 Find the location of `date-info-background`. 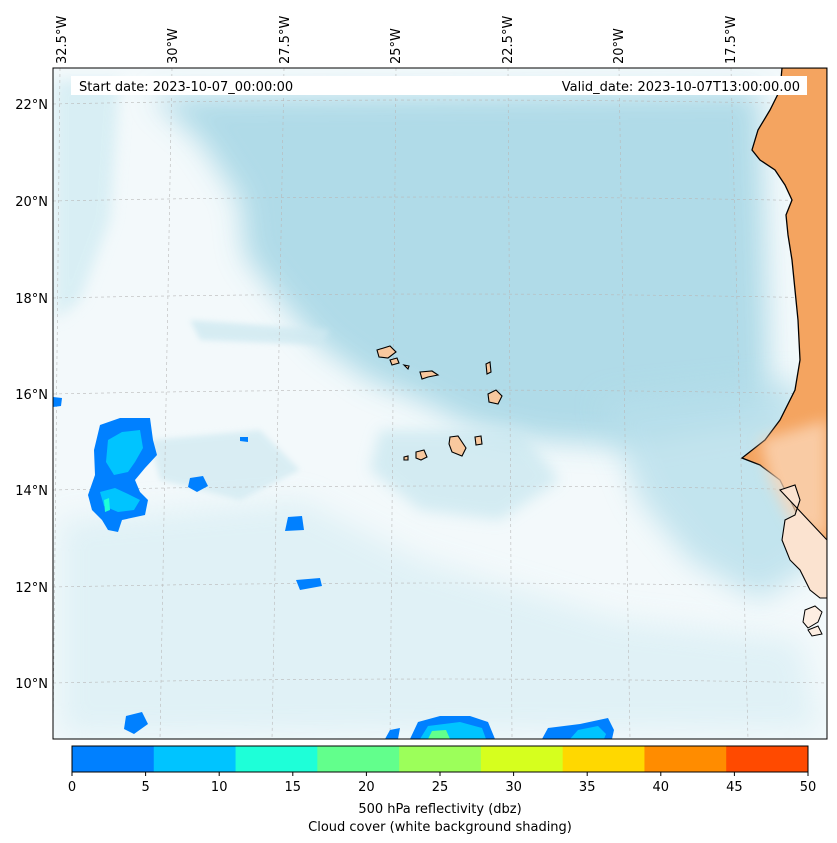

date-info-background is located at coordinates (439, 85).